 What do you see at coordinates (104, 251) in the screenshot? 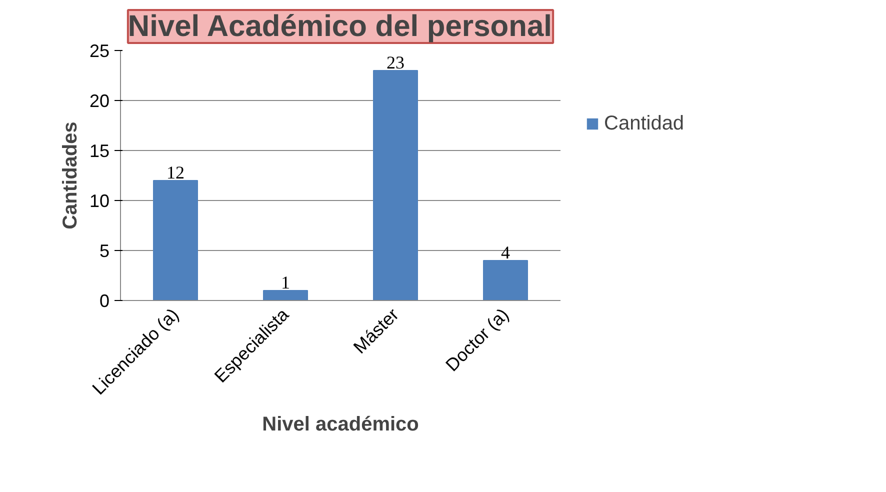
I see `y-tick-label: 5` at bounding box center [104, 251].